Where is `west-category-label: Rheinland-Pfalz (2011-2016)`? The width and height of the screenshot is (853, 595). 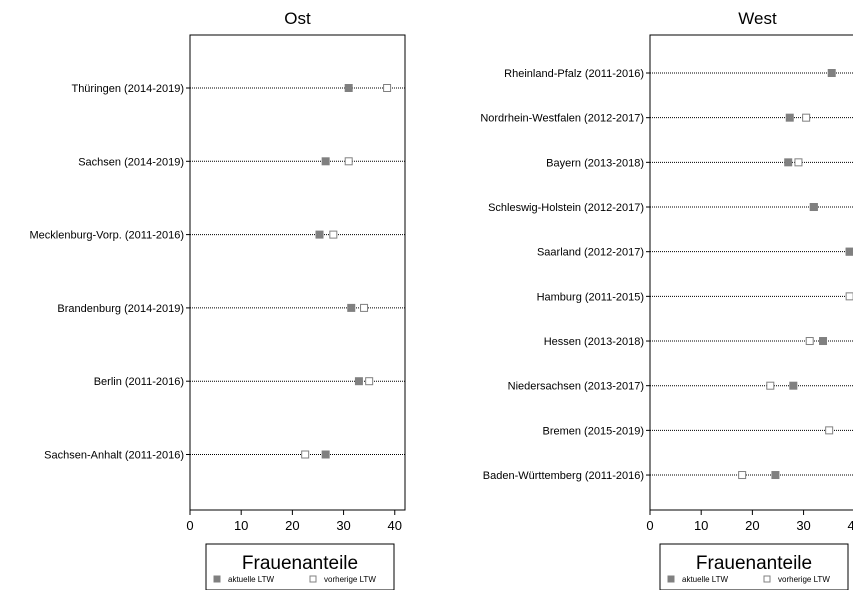 west-category-label: Rheinland-Pfalz (2011-2016) is located at coordinates (574, 74).